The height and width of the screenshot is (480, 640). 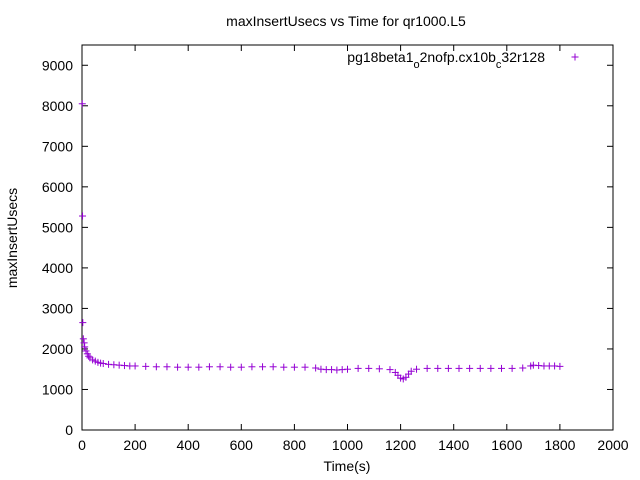 I want to click on x-tick-label: 1200, so click(x=400, y=445).